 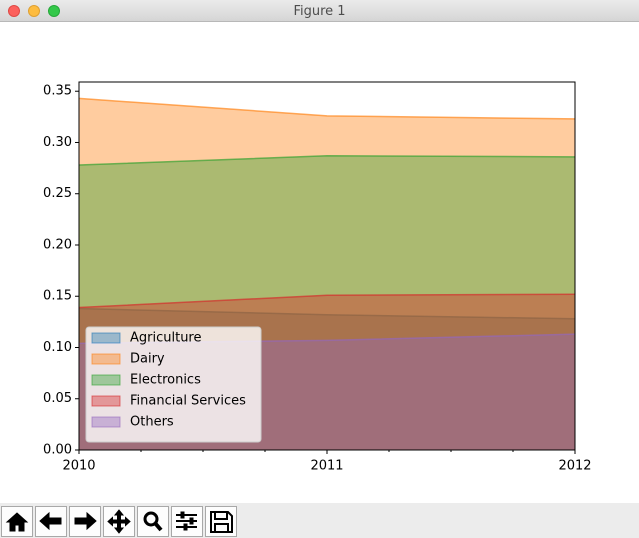 What do you see at coordinates (57, 450) in the screenshot?
I see `y-tick-label: 0.00` at bounding box center [57, 450].